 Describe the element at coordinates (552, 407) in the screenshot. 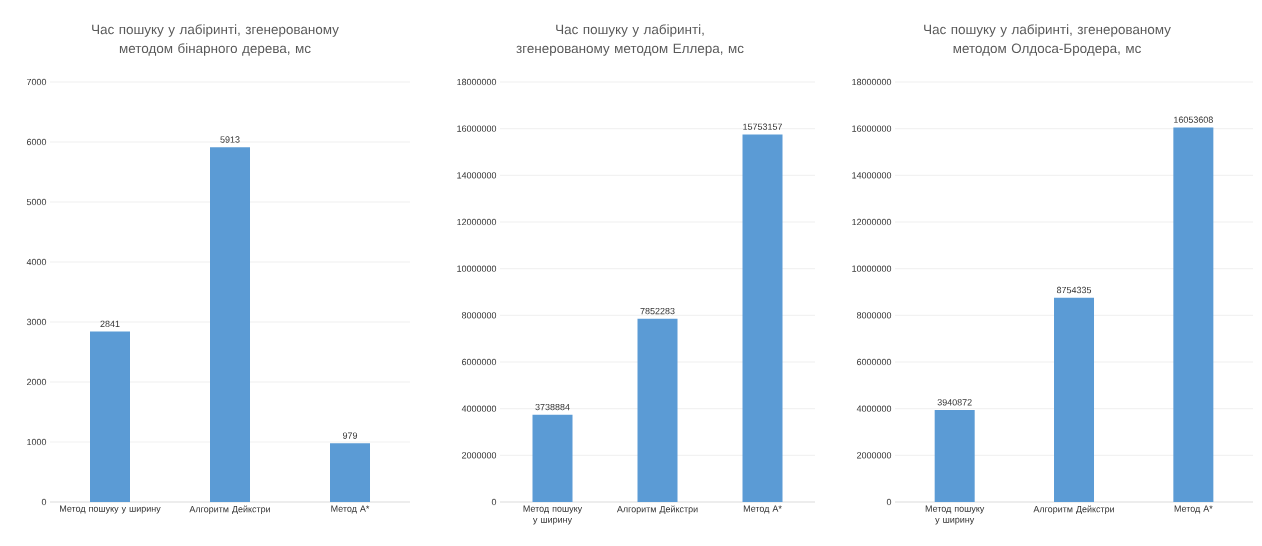

I see `data-label: 3738884` at that location.